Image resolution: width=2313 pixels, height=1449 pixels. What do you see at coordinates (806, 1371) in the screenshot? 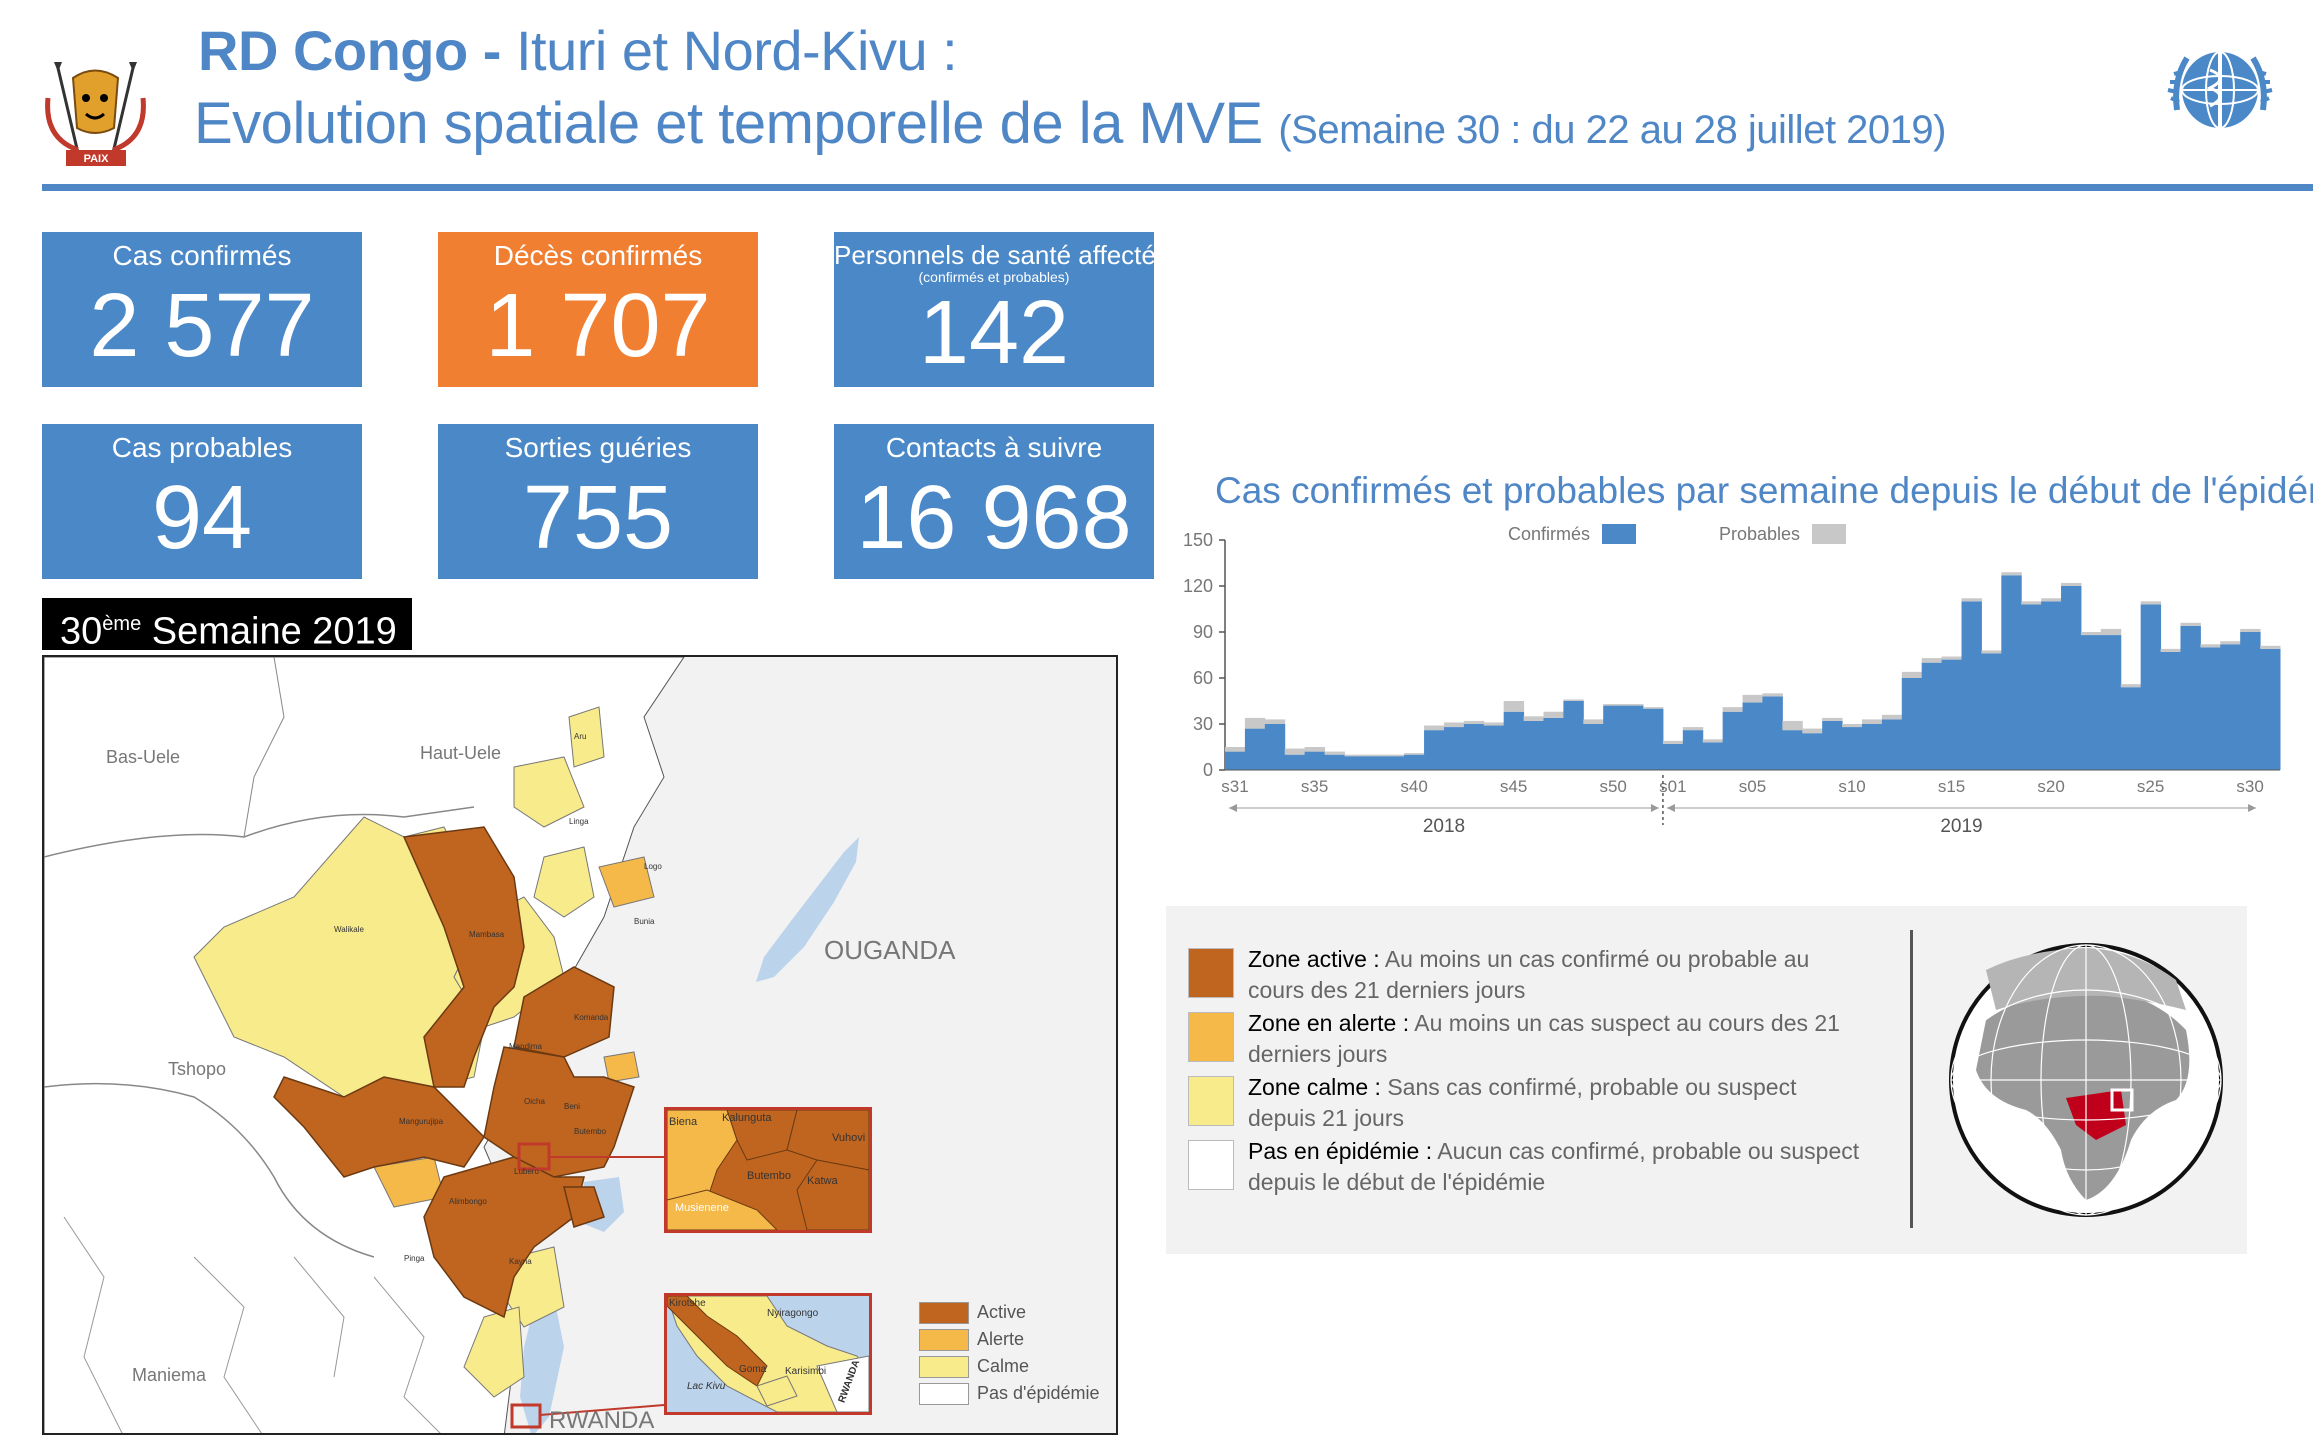
I see `zone-label-karisimbi: Karisimbi` at bounding box center [806, 1371].